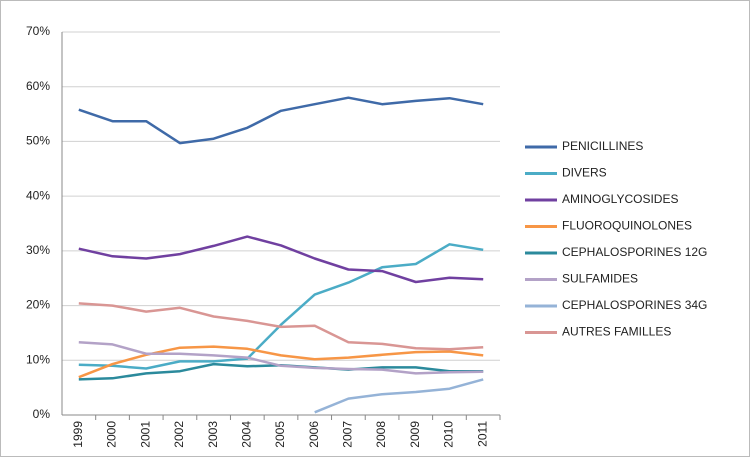 The width and height of the screenshot is (750, 457). I want to click on x-tick-label: 2003, so click(213, 434).